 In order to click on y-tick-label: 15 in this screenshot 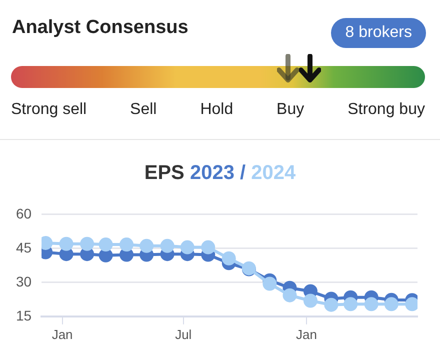, I will do `click(24, 315)`.